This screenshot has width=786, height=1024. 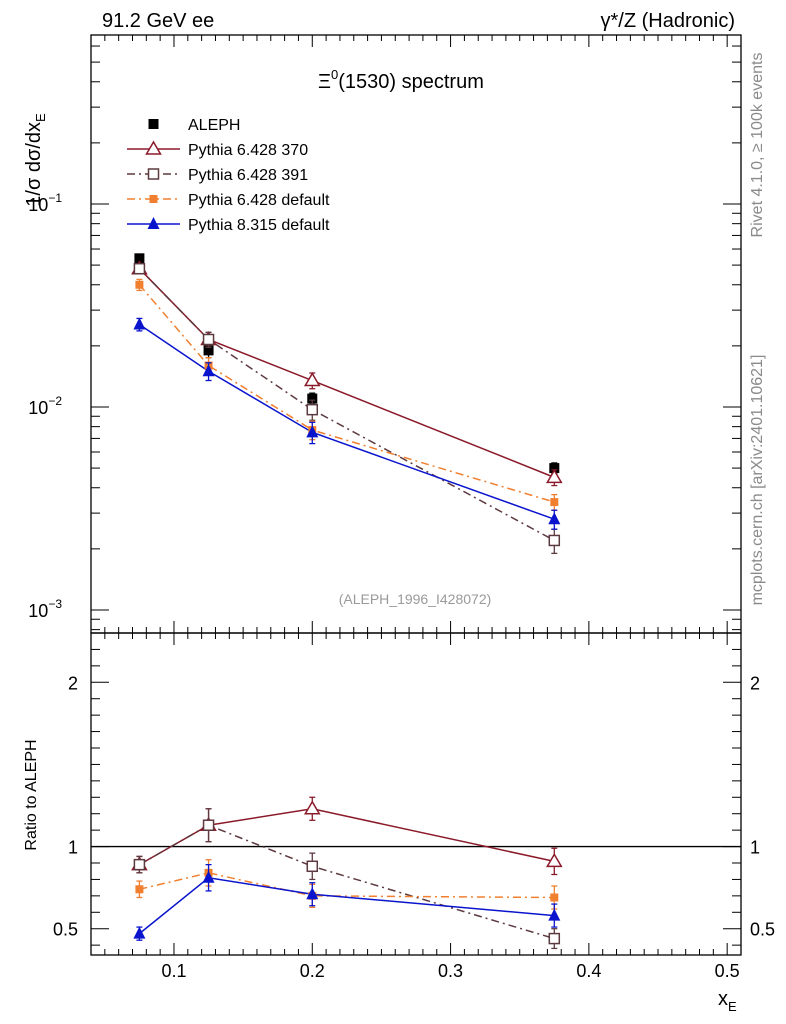 I want to click on chart-title: Ξ0(1530) spectrum, so click(x=401, y=80).